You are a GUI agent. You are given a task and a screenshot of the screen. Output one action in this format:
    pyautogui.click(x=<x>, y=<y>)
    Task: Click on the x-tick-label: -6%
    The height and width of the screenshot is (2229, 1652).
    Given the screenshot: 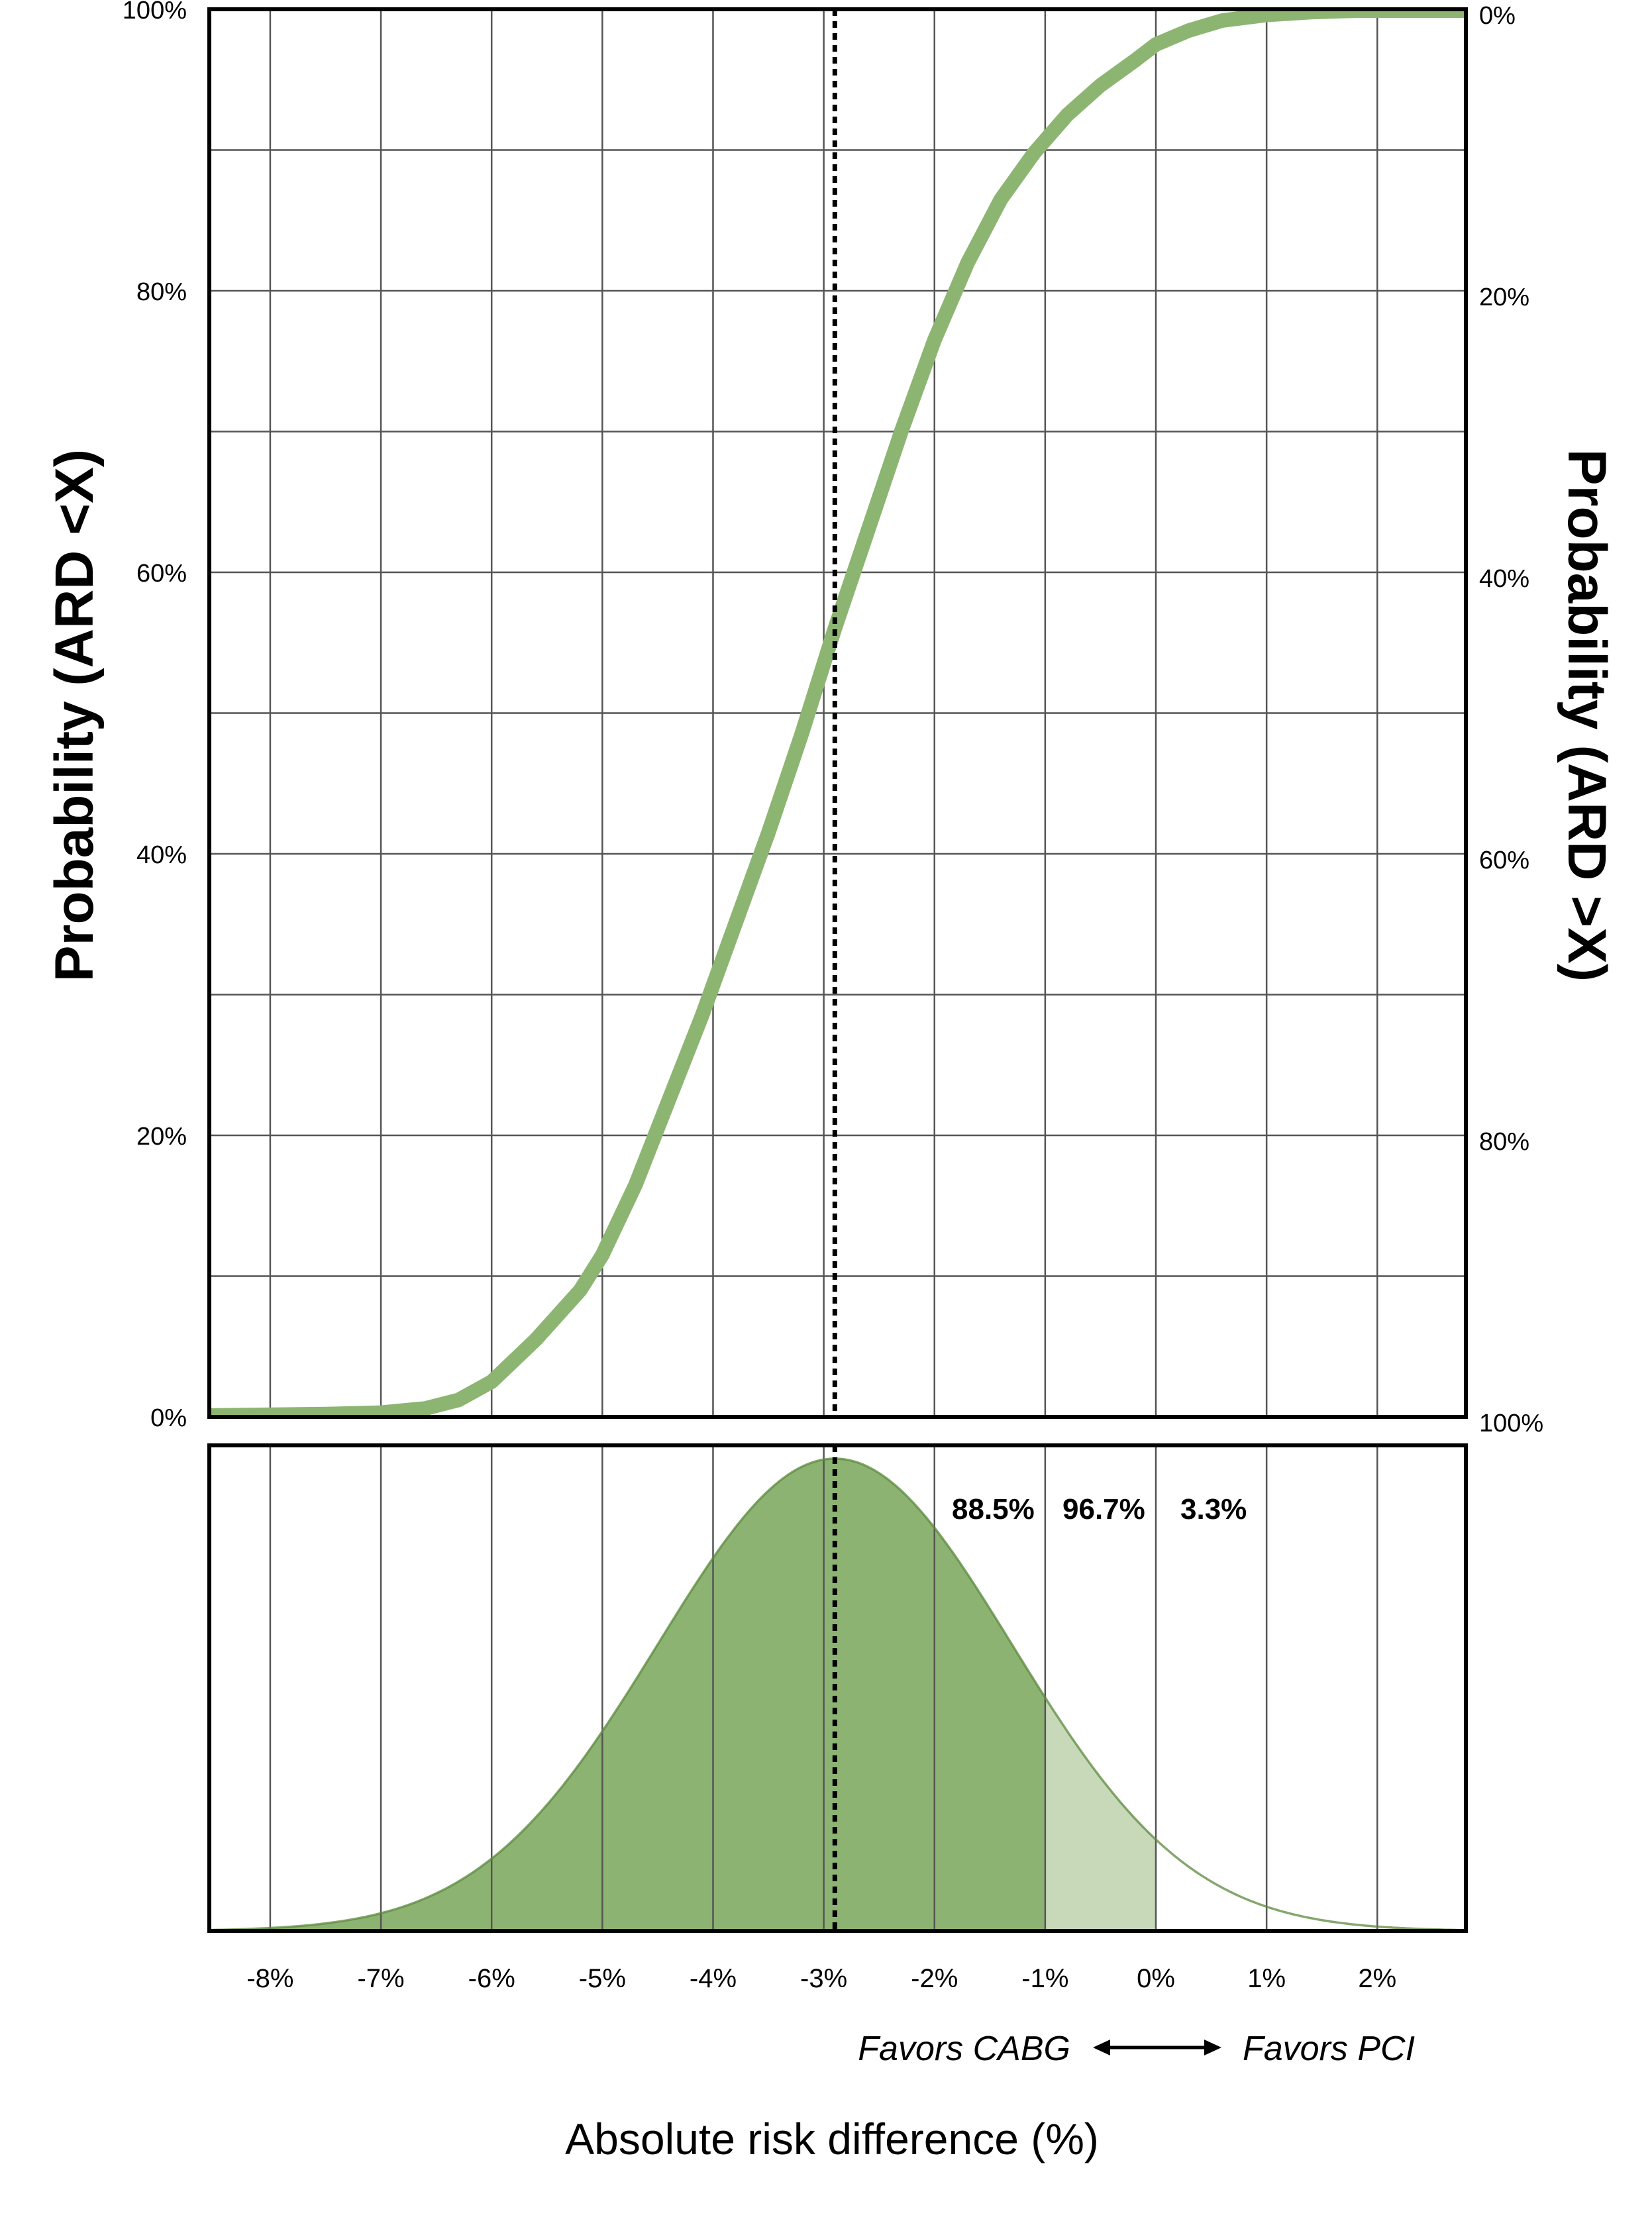 What is the action you would take?
    pyautogui.click(x=492, y=1978)
    